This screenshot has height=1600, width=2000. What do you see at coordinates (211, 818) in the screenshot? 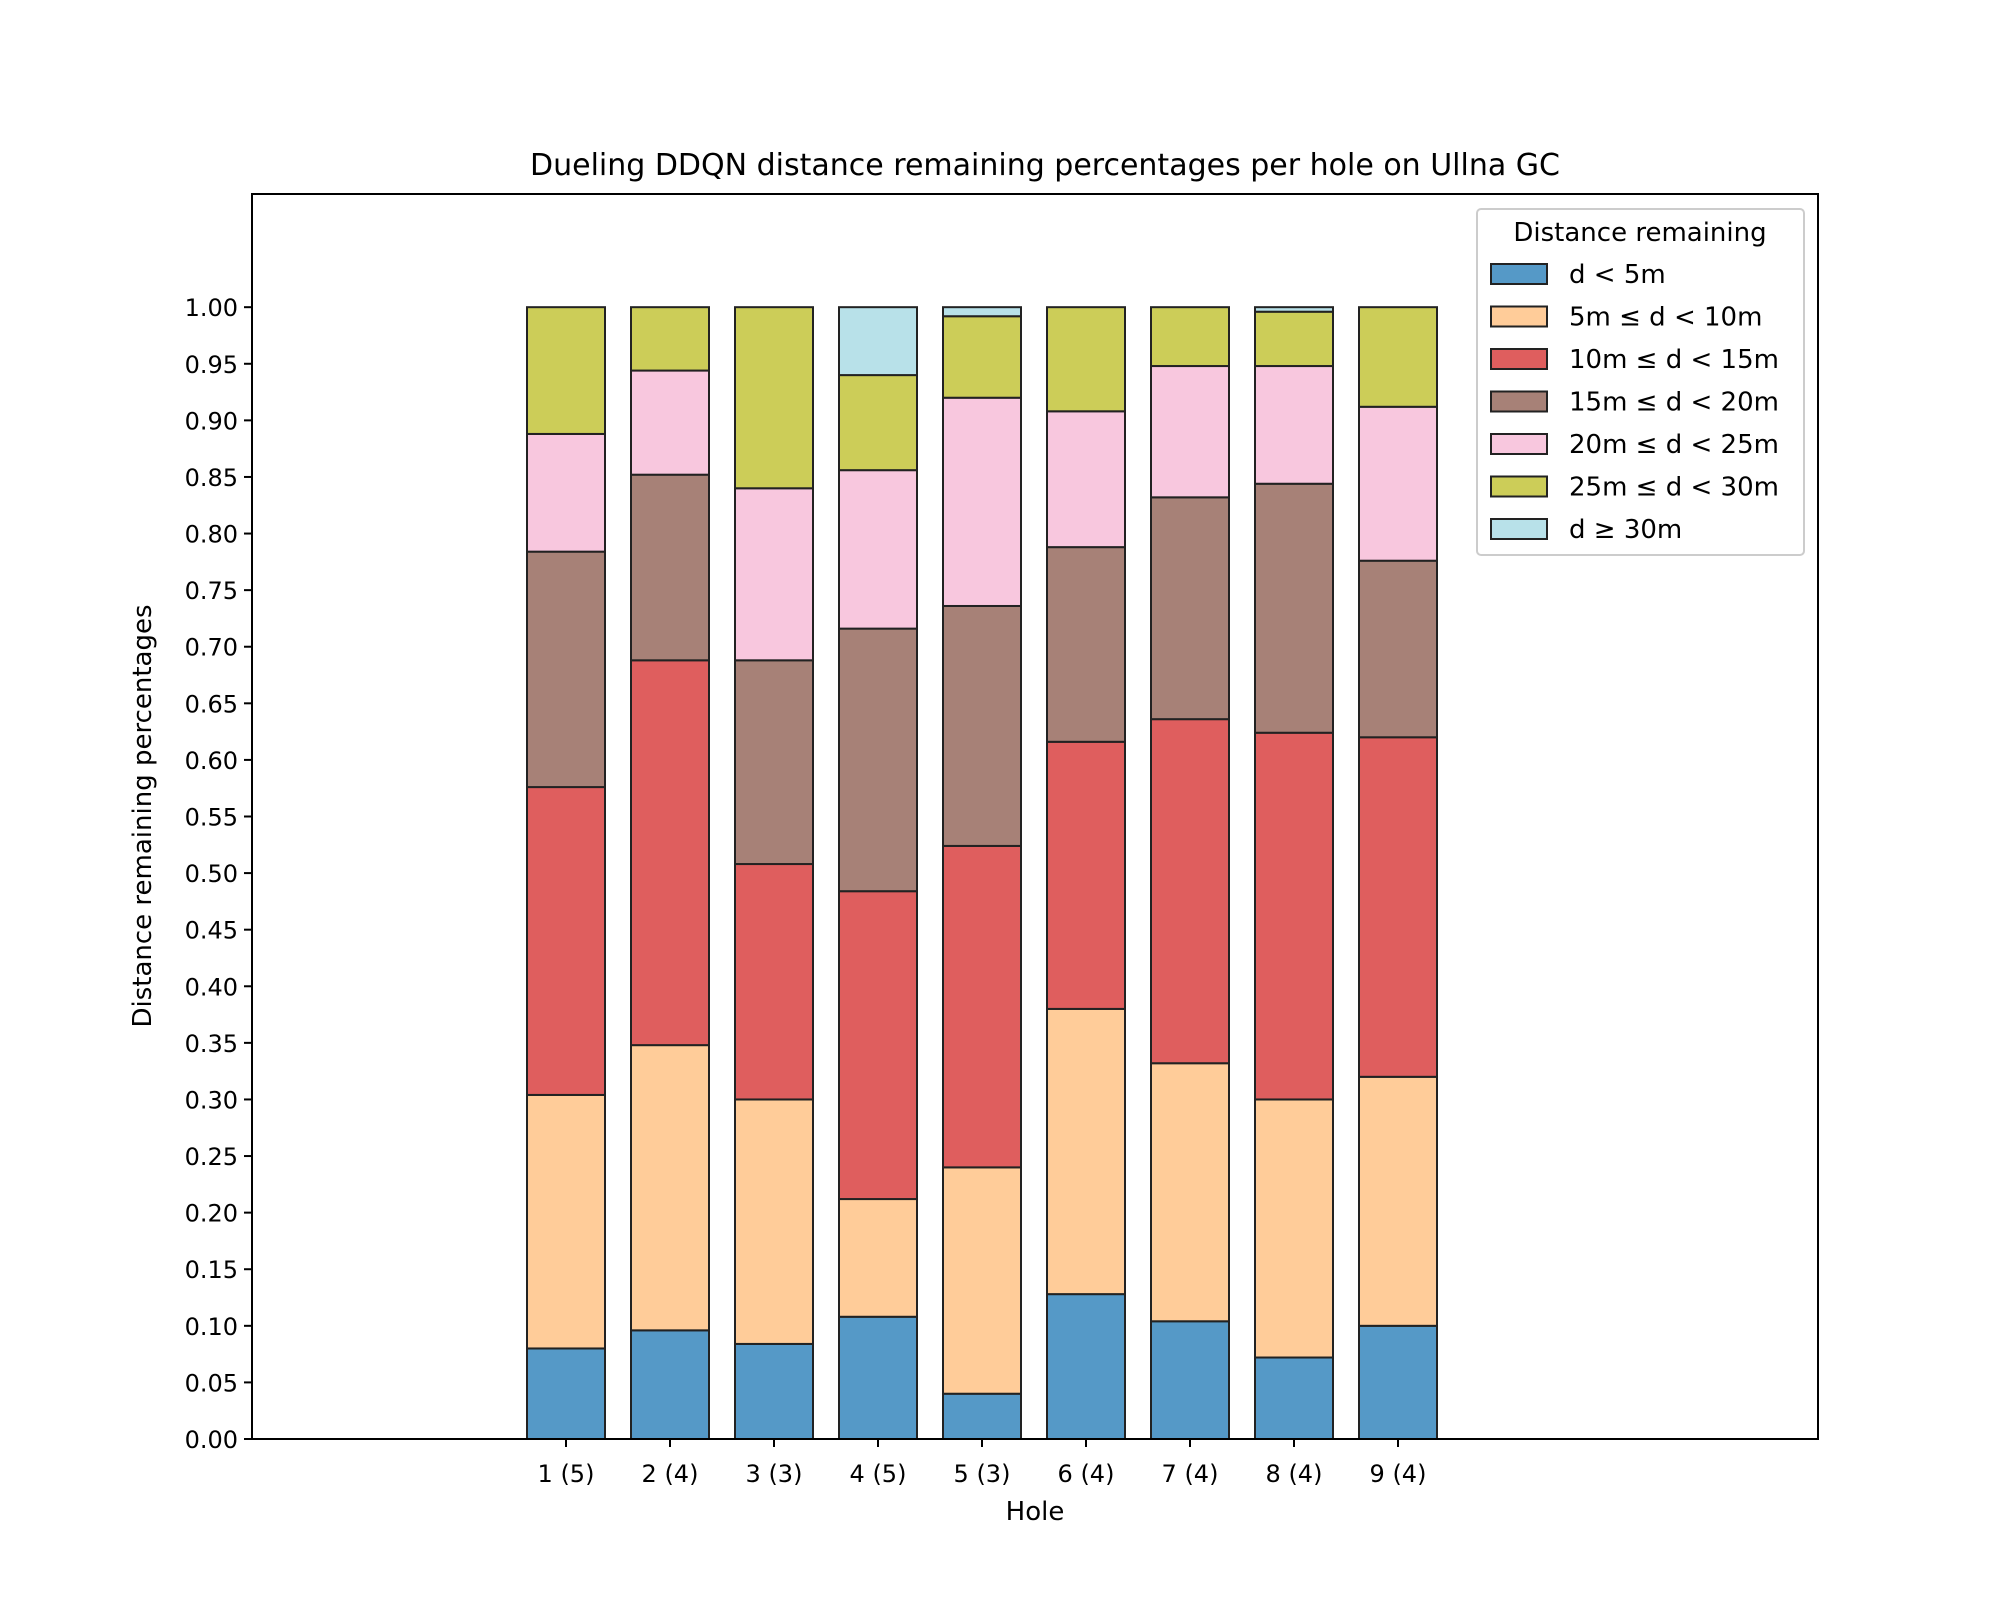
I see `y-tick-label: 0.55` at bounding box center [211, 818].